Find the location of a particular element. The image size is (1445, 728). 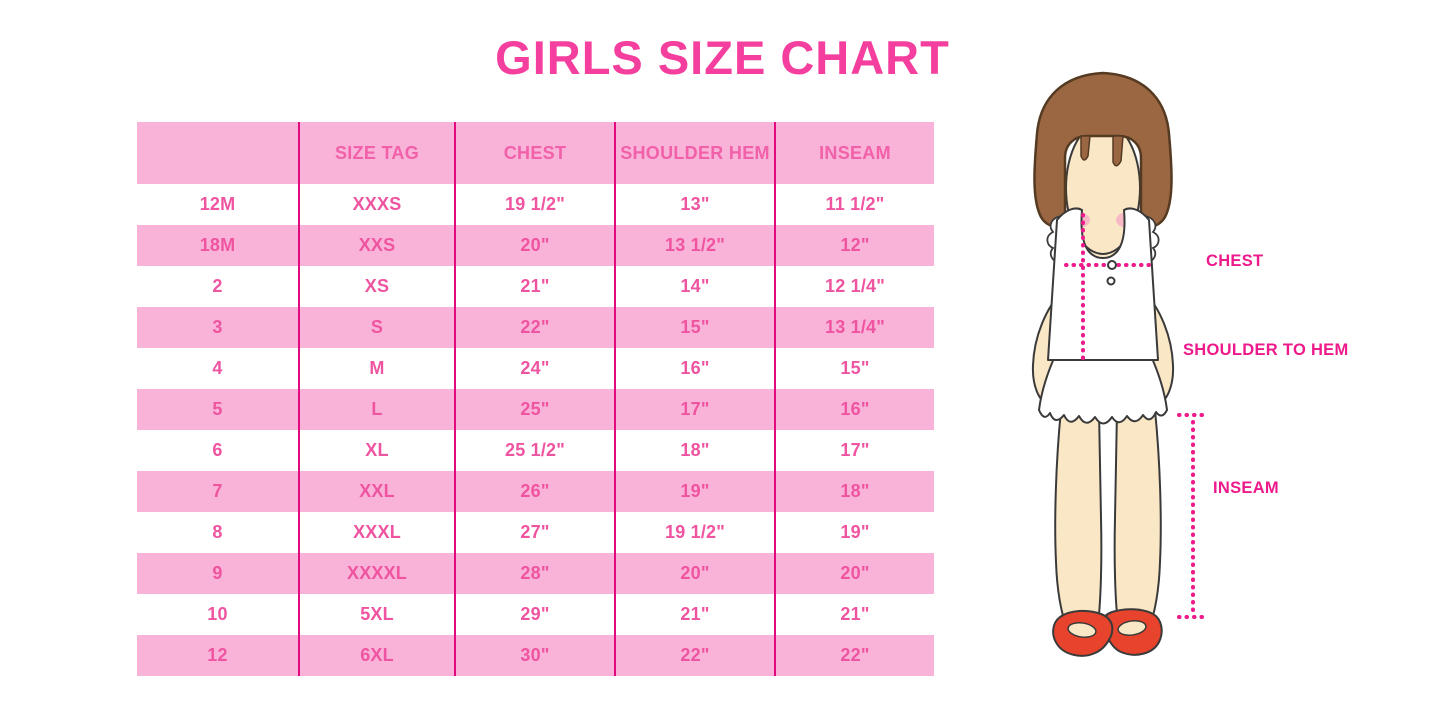

table-row: 9 XXXXL 28" 20" 20" is located at coordinates (535, 573).